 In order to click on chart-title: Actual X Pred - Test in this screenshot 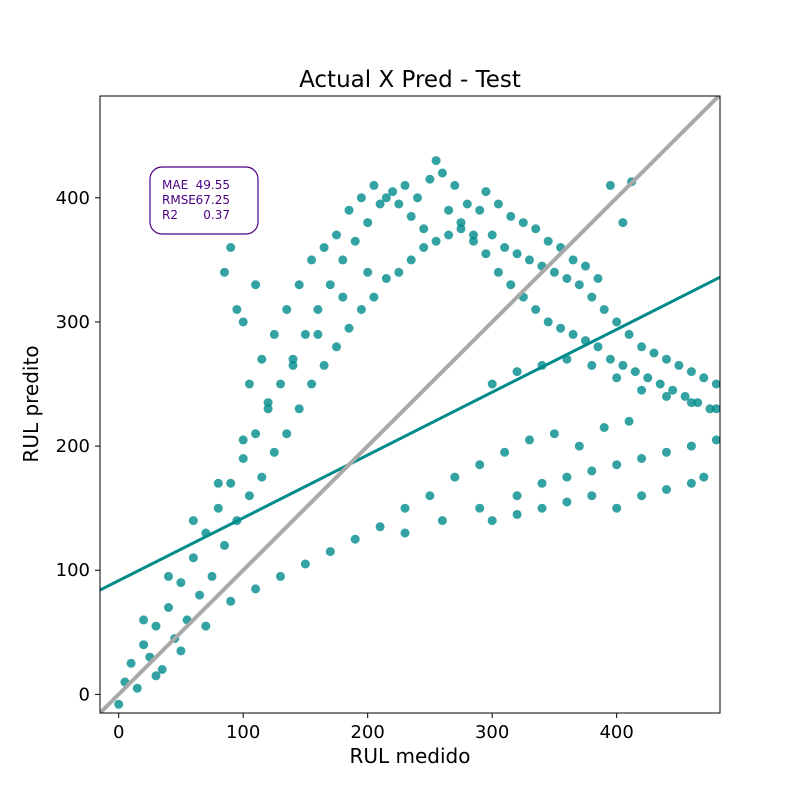, I will do `click(410, 80)`.